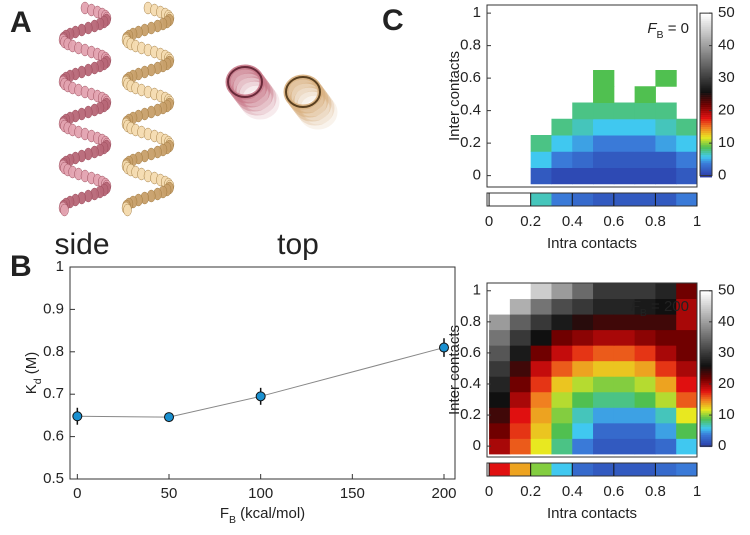 Image resolution: width=750 pixels, height=535 pixels. I want to click on colorbar-tick-label: 40, so click(726, 321).